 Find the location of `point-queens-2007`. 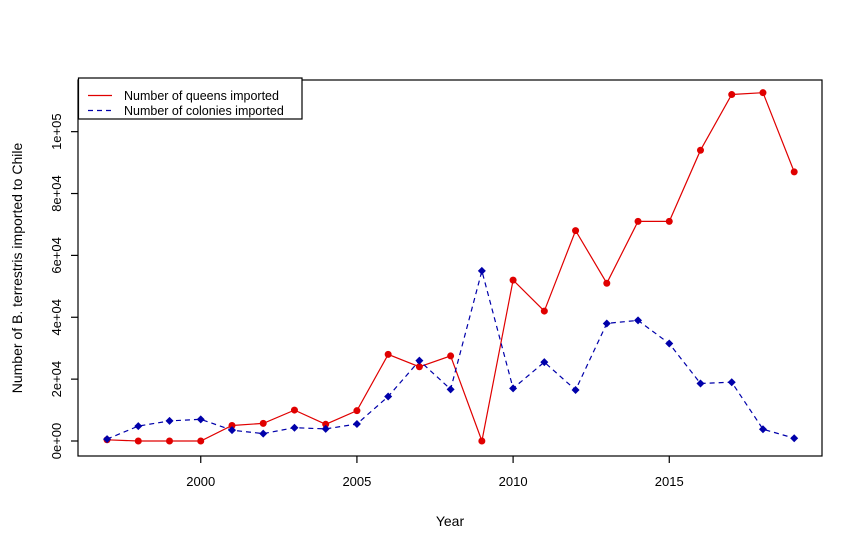

point-queens-2007 is located at coordinates (419, 367).